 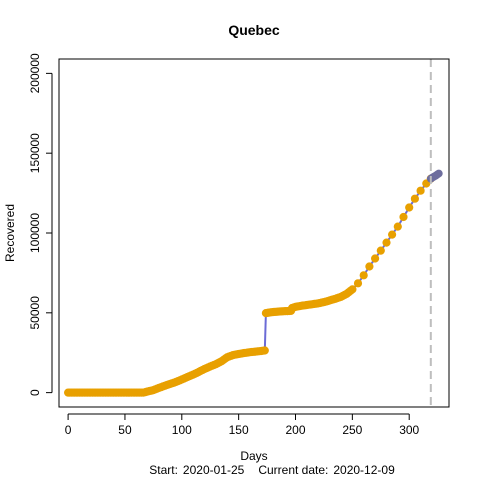 What do you see at coordinates (35, 153) in the screenshot?
I see `y-tick-label: 150000` at bounding box center [35, 153].